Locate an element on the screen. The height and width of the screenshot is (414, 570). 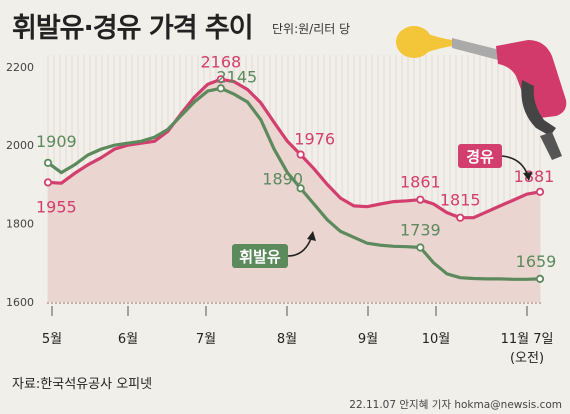
data-label: 1815 is located at coordinates (460, 200).